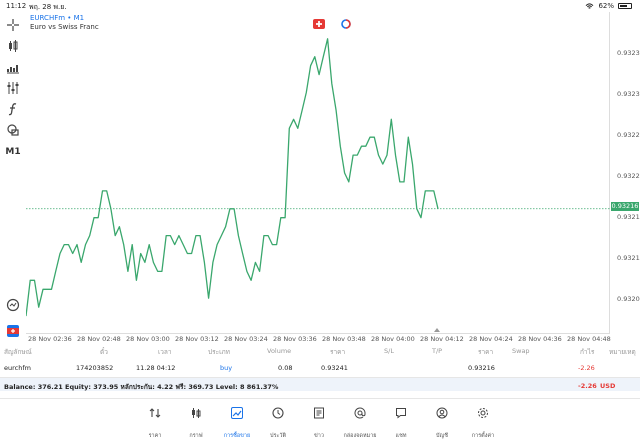  I want to click on nav-account: บัญชี, so click(442, 424).